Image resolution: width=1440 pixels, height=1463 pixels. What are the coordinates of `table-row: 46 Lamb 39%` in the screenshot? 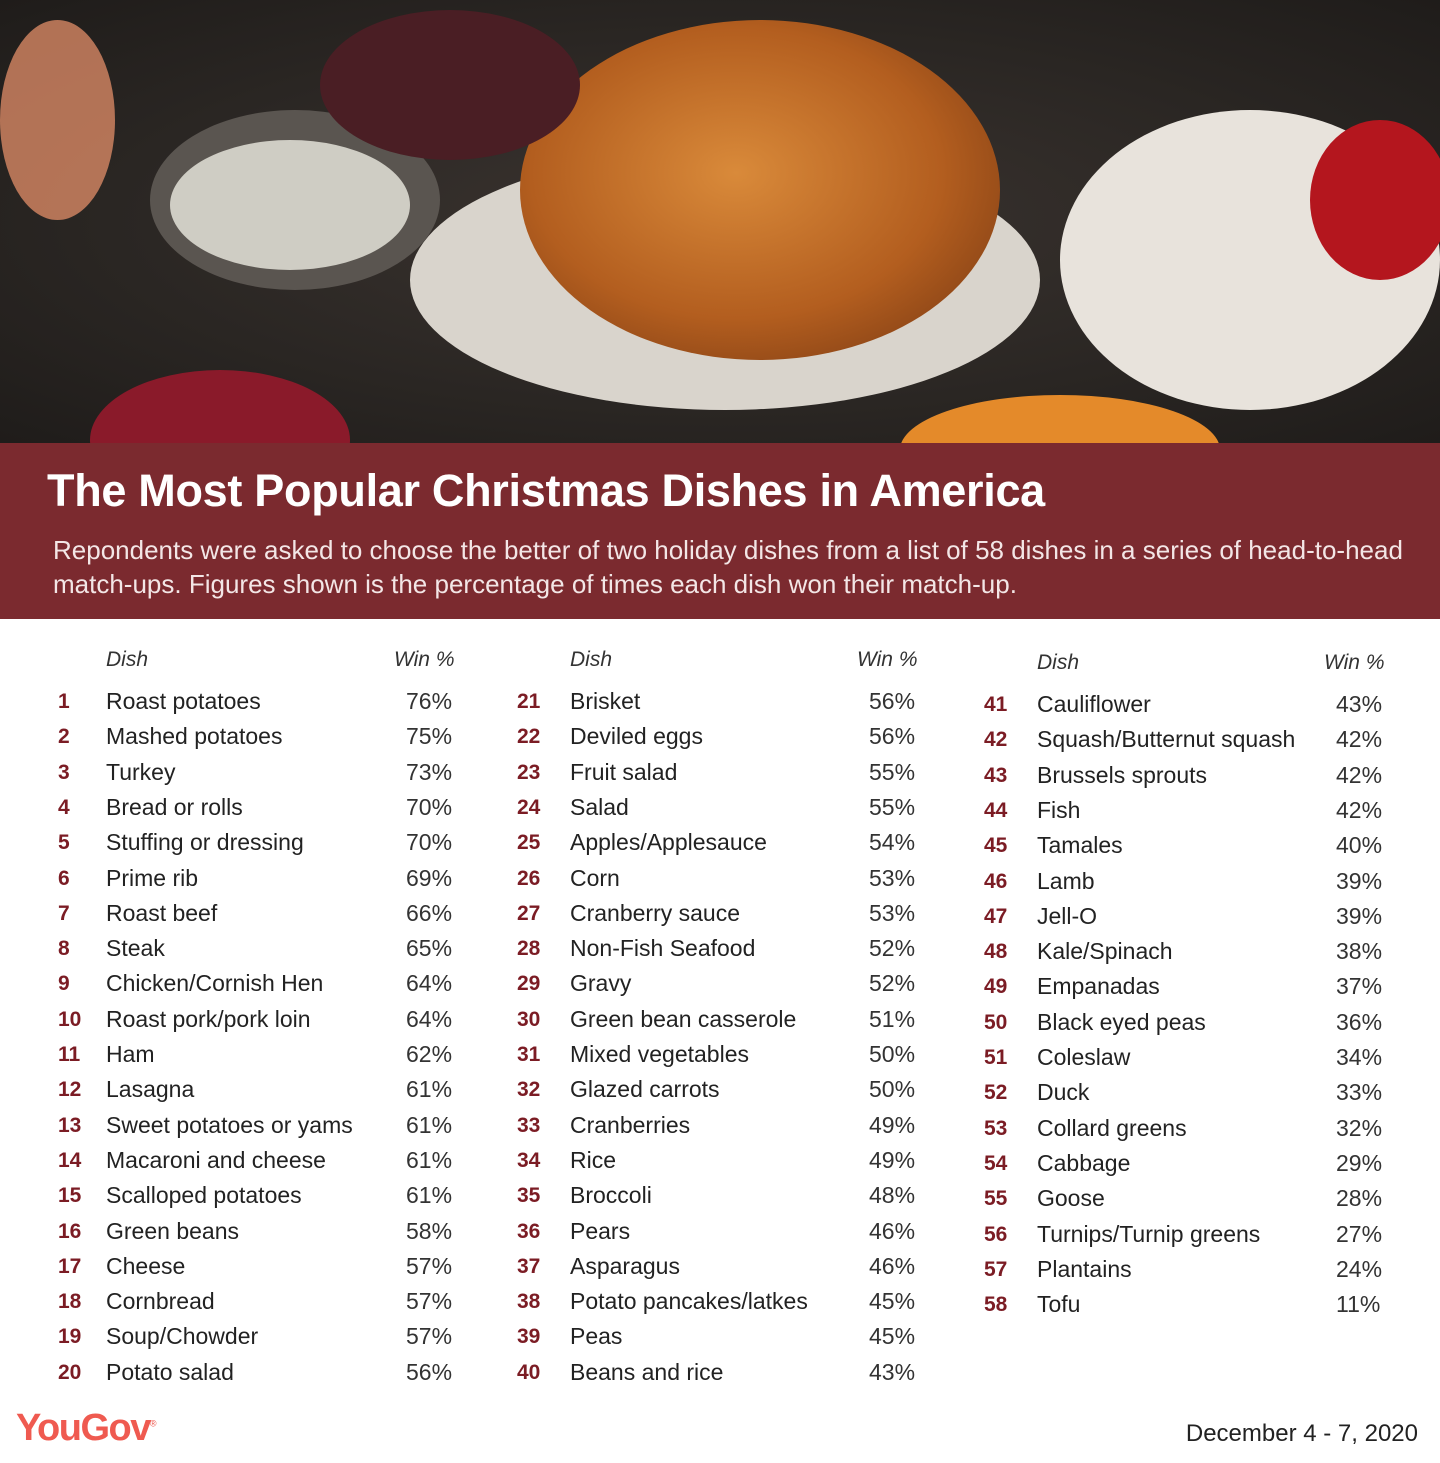 It's located at (1194, 885).